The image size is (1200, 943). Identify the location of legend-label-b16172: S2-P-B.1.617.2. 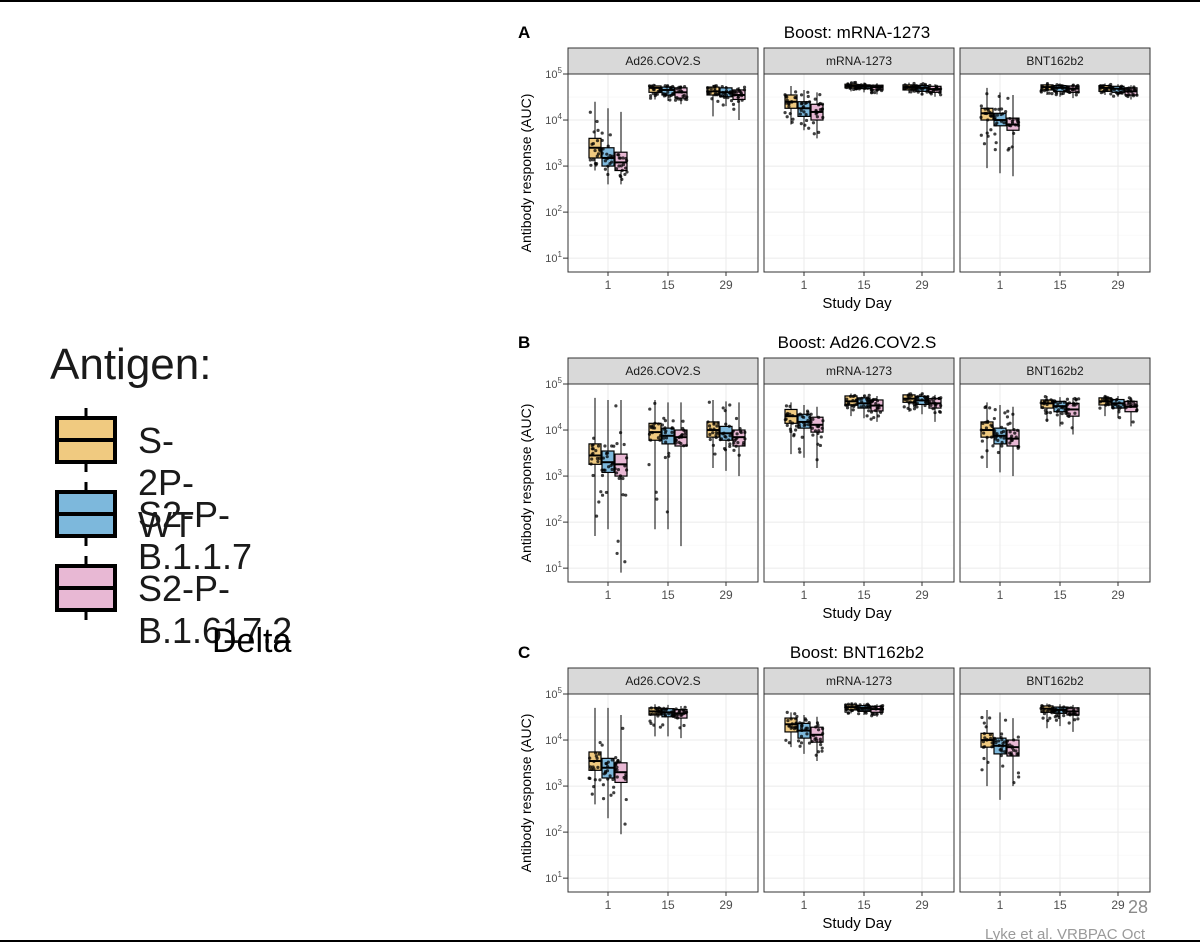
(215, 609).